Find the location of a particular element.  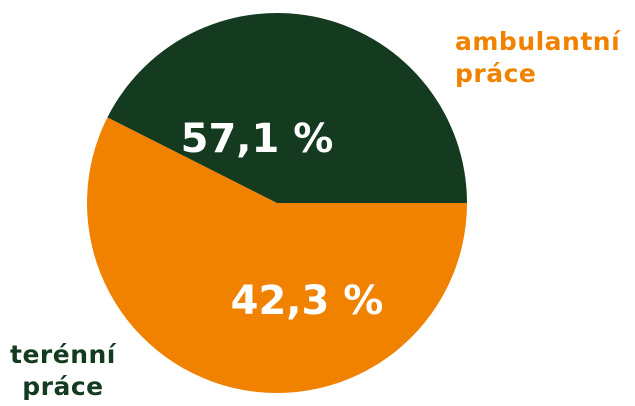

legend-terenni-line-1: terénní is located at coordinates (63, 354).